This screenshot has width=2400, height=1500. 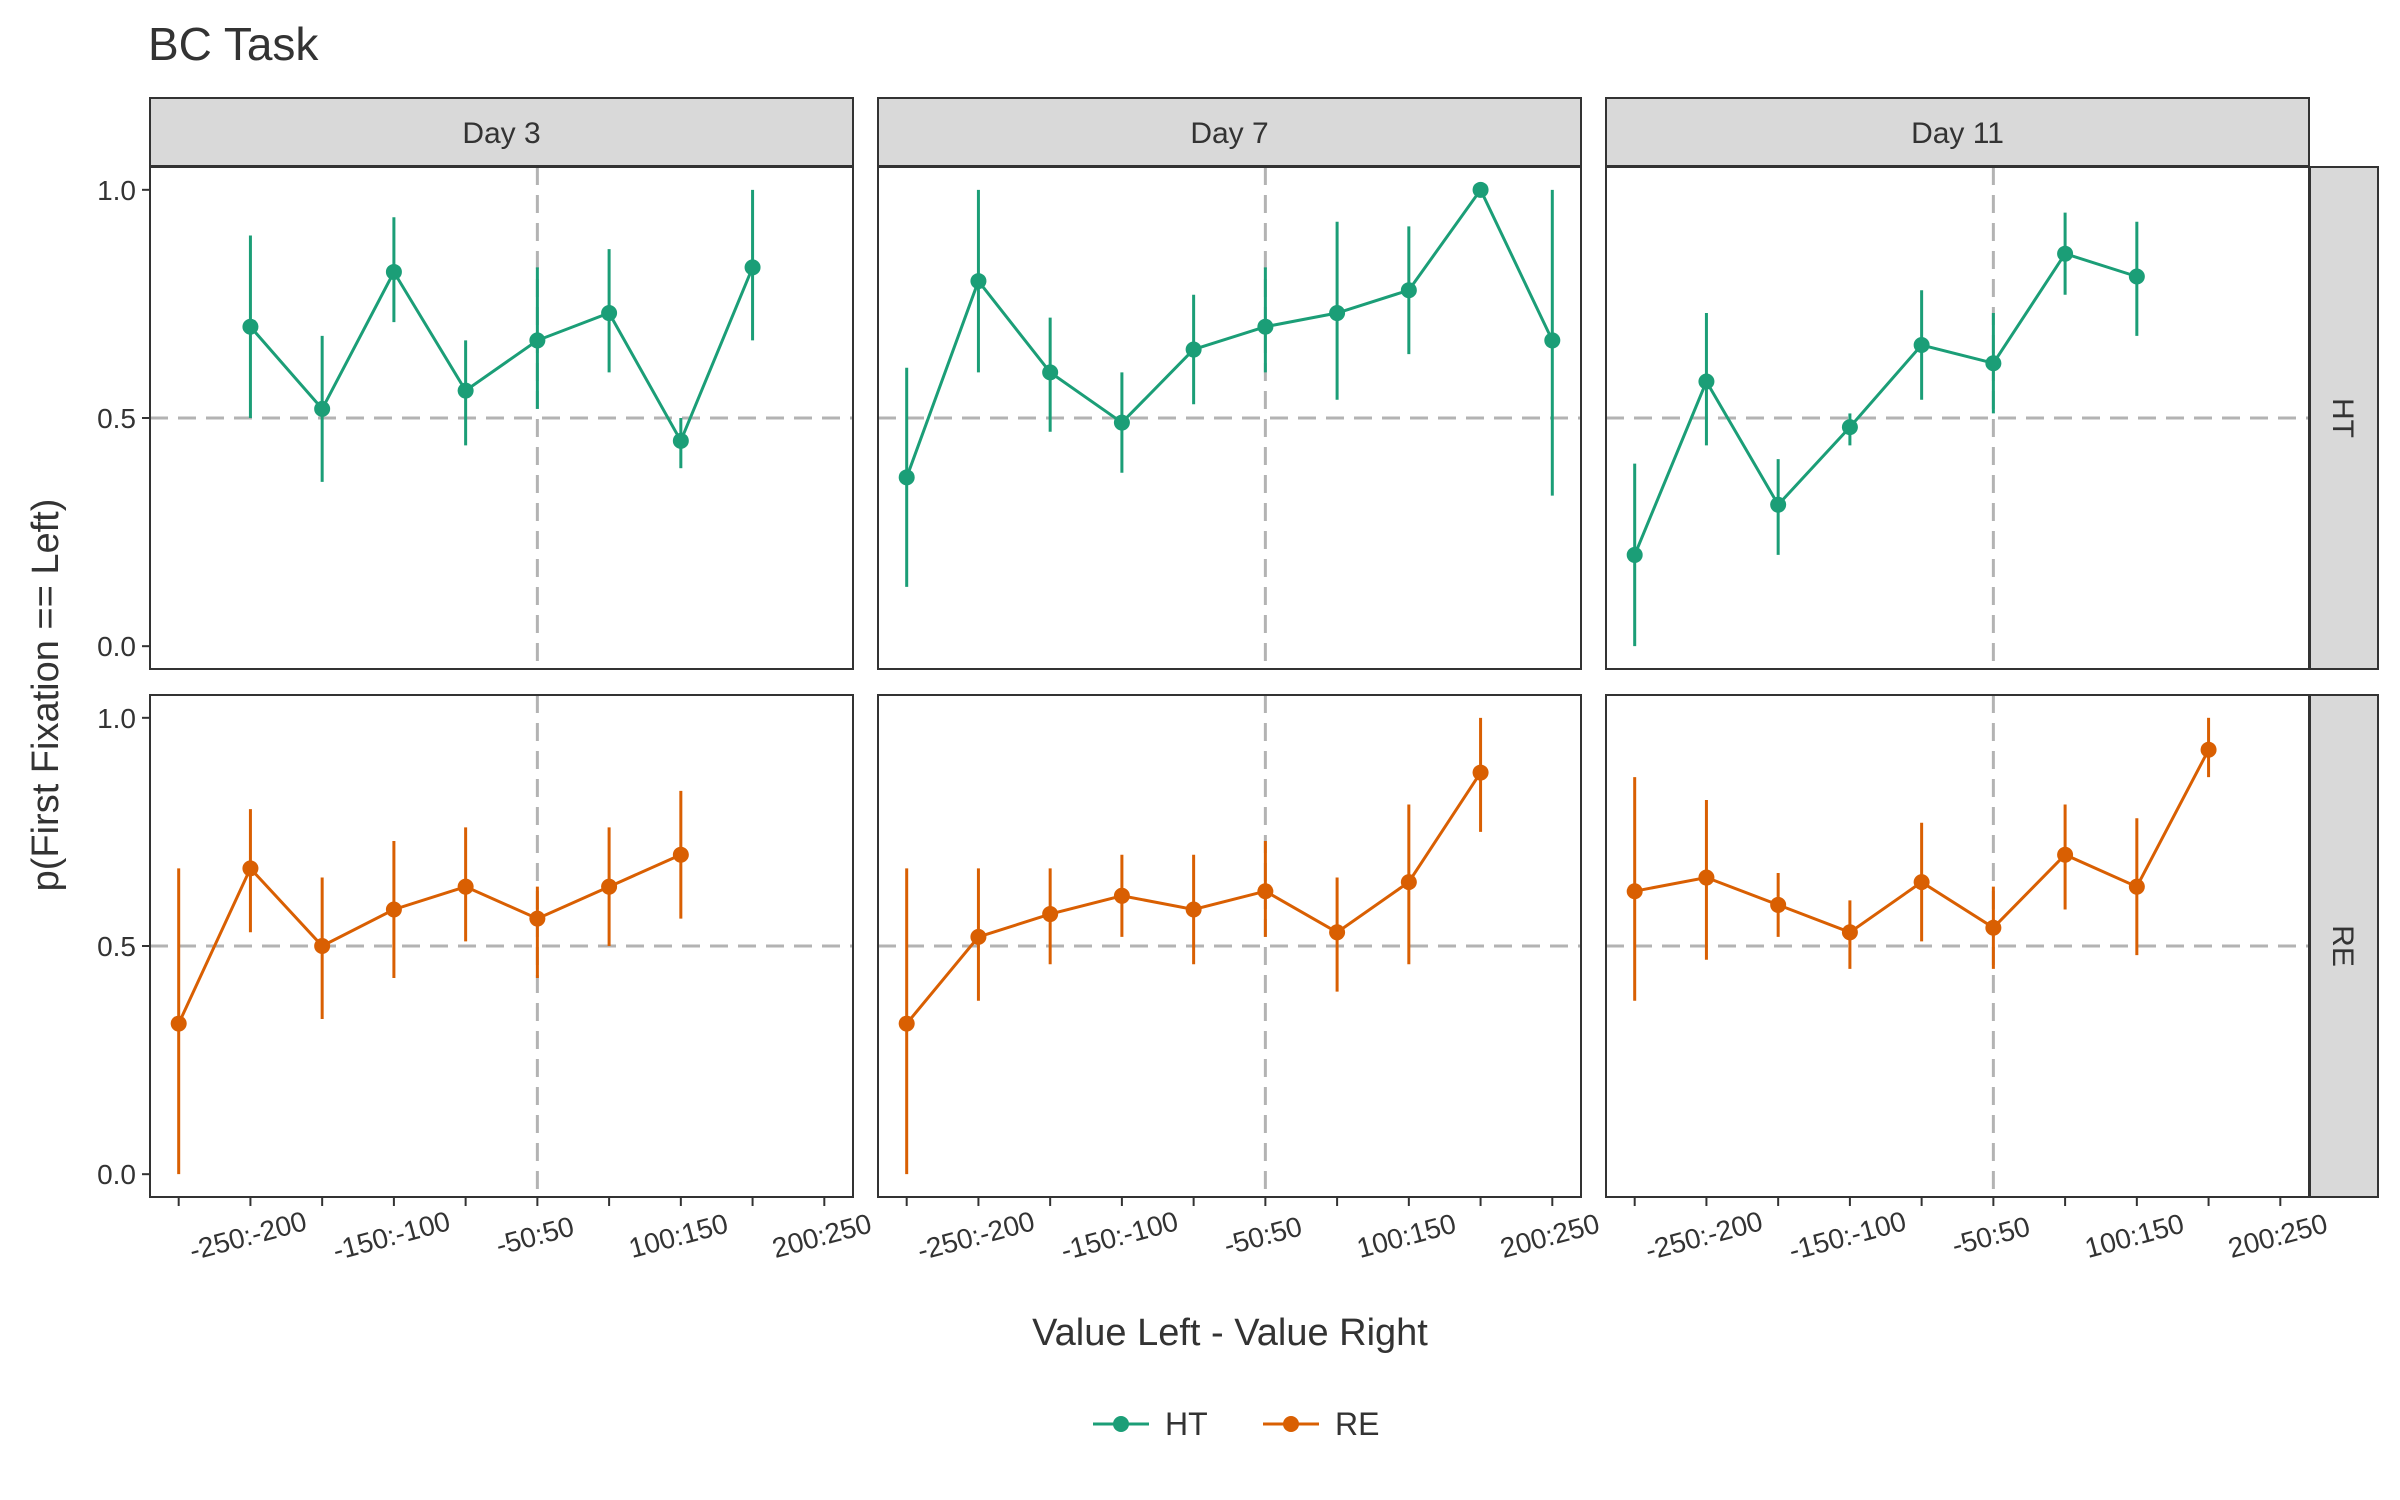 What do you see at coordinates (1230, 1333) in the screenshot?
I see `x-axis-label: Value Left - Value Right` at bounding box center [1230, 1333].